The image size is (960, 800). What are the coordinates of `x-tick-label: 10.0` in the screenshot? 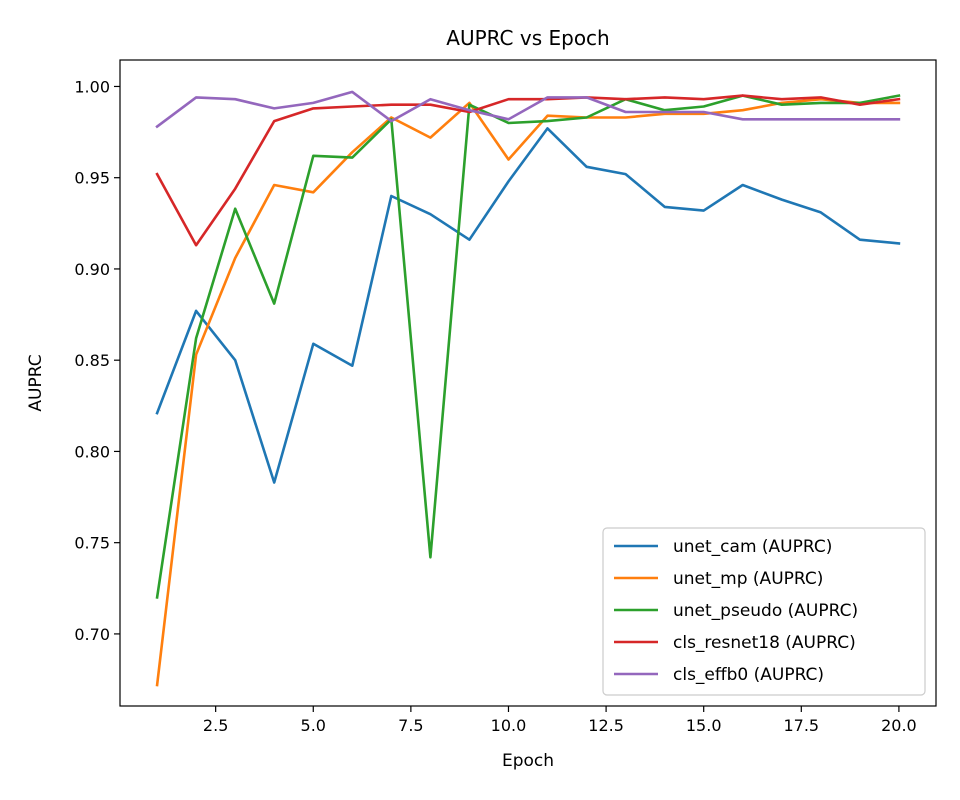 It's located at (509, 725).